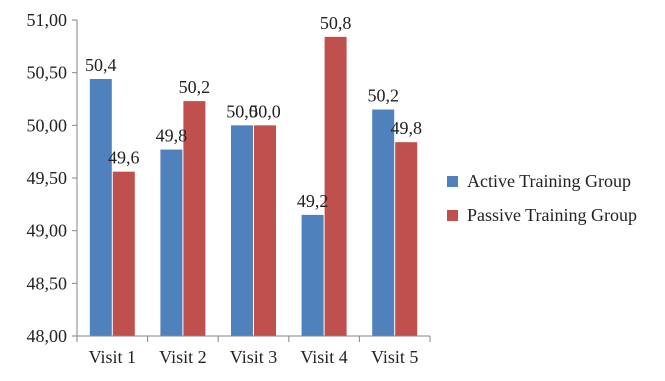  Describe the element at coordinates (323, 357) in the screenshot. I see `x-tick-label: Visit 4` at that location.